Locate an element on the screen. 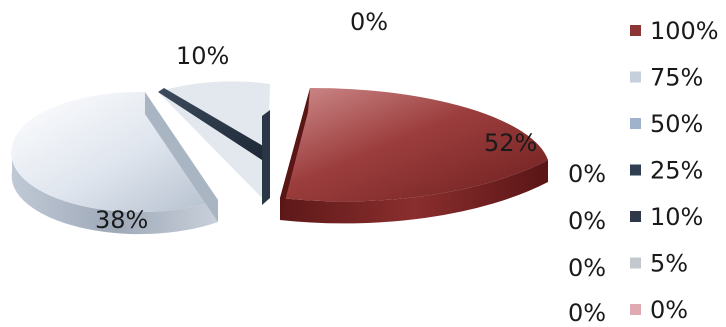  slice-100-top is located at coordinates (414, 144).